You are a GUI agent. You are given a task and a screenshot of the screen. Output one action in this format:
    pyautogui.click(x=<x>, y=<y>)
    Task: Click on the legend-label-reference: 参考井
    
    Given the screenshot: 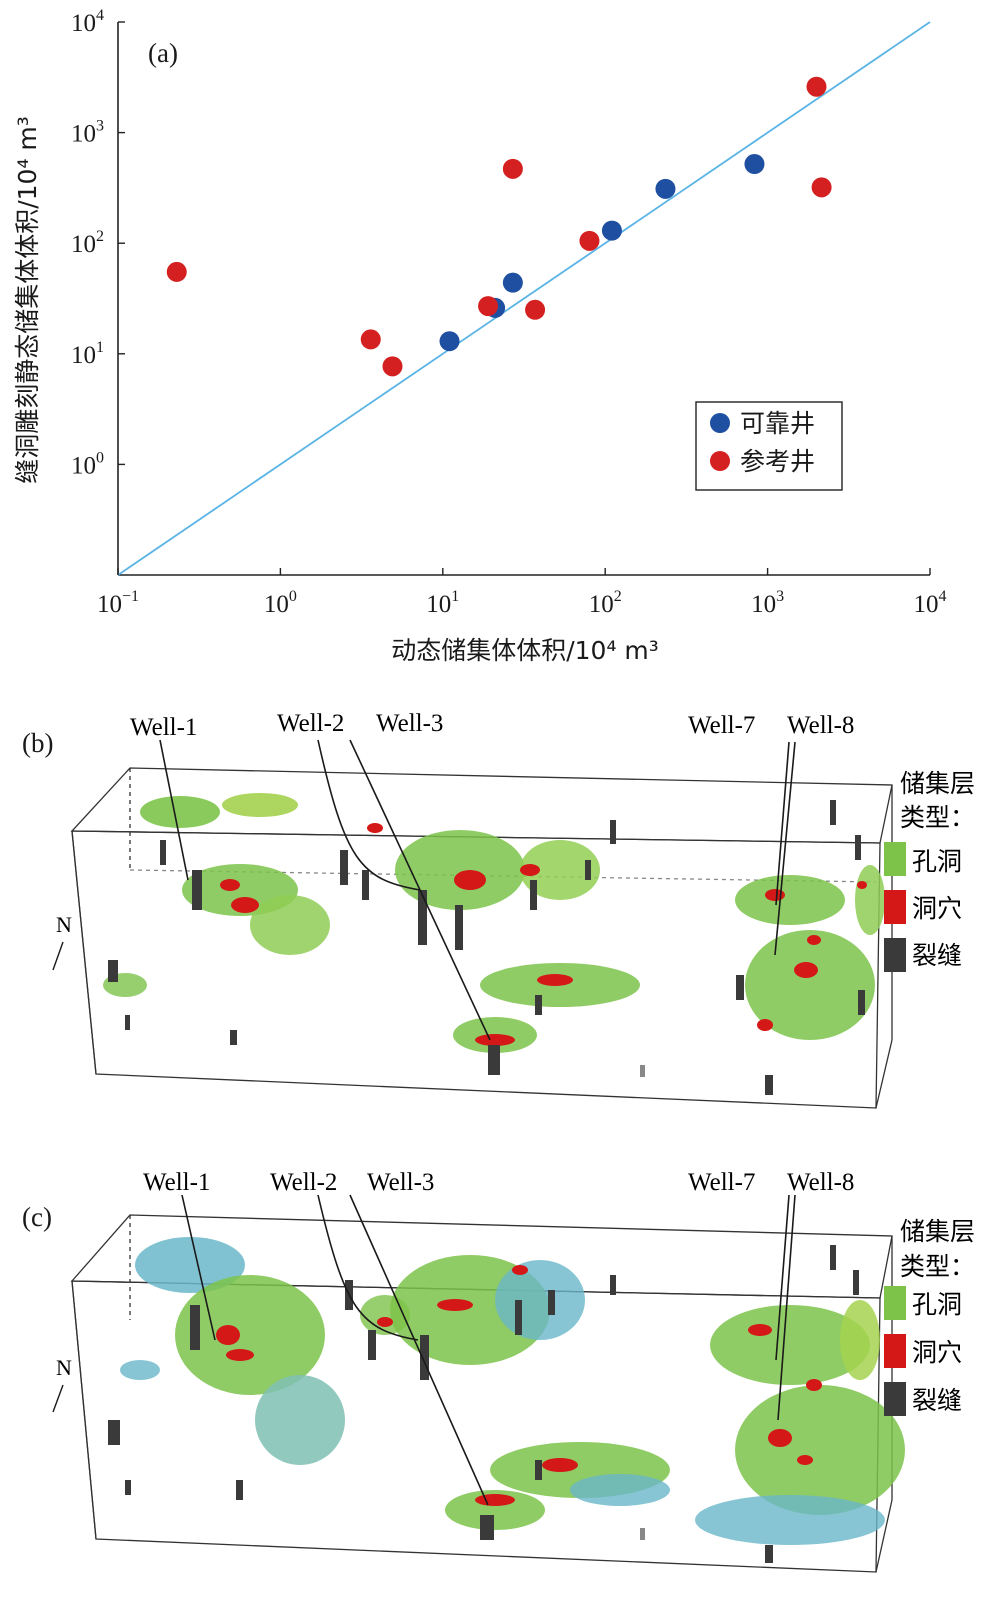 What is the action you would take?
    pyautogui.click(x=777, y=461)
    